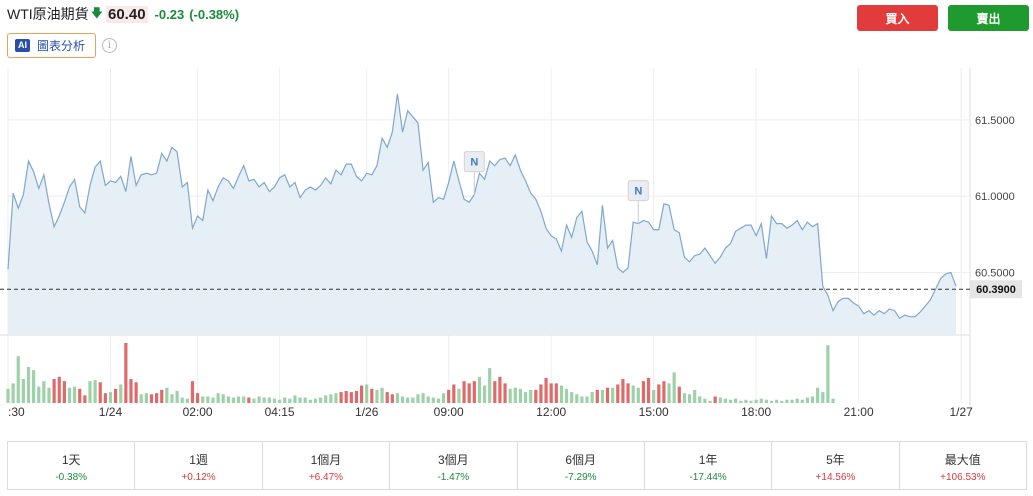  I want to click on x-tick-label: 1/27, so click(961, 412).